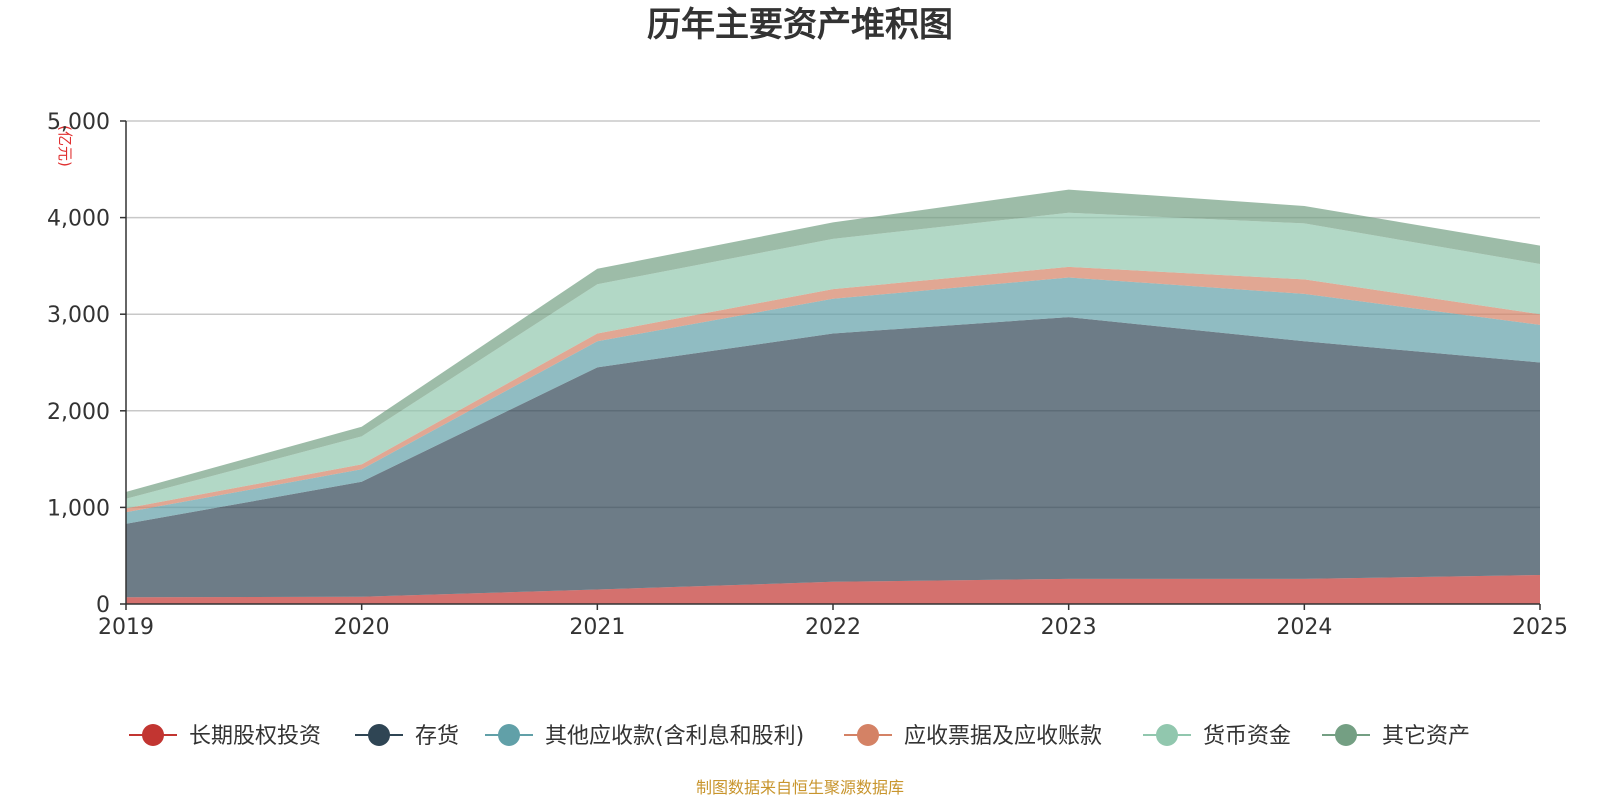 Image resolution: width=1600 pixels, height=800 pixels. Describe the element at coordinates (1003, 736) in the screenshot. I see `legend-label: 应收票据及应收账款` at that location.